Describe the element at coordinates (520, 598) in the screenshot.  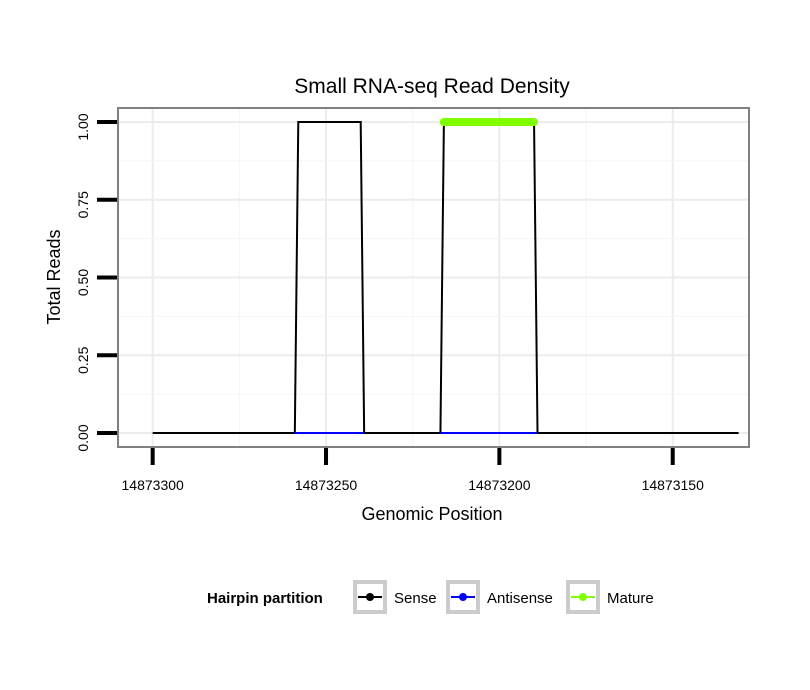
I see `legend-label-antisense: Antisense` at that location.